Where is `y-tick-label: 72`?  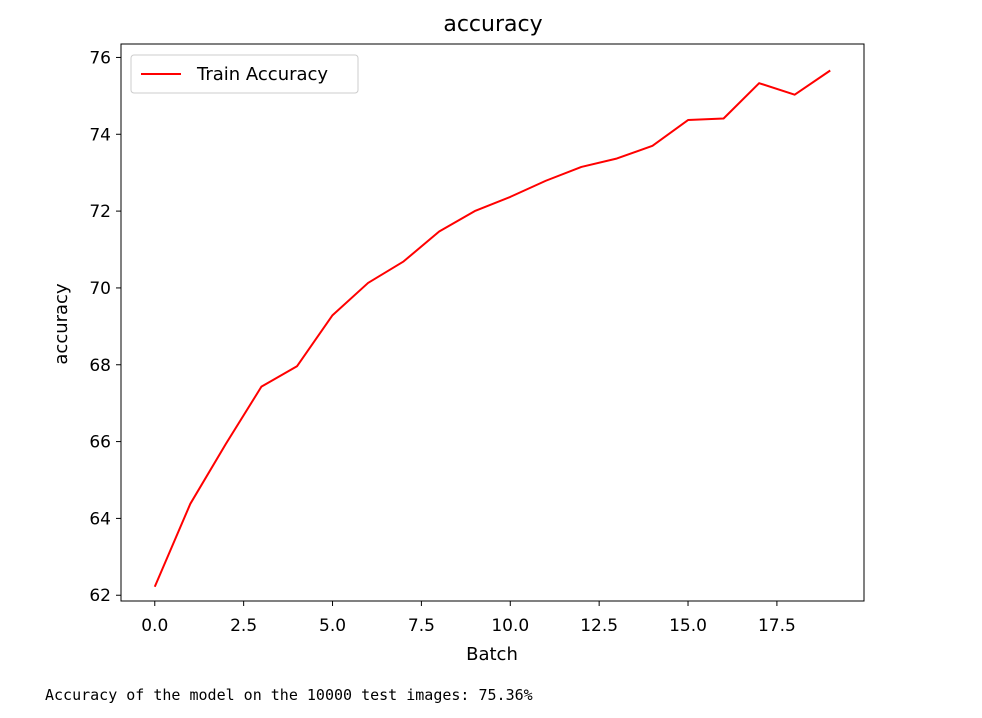 y-tick-label: 72 is located at coordinates (100, 212).